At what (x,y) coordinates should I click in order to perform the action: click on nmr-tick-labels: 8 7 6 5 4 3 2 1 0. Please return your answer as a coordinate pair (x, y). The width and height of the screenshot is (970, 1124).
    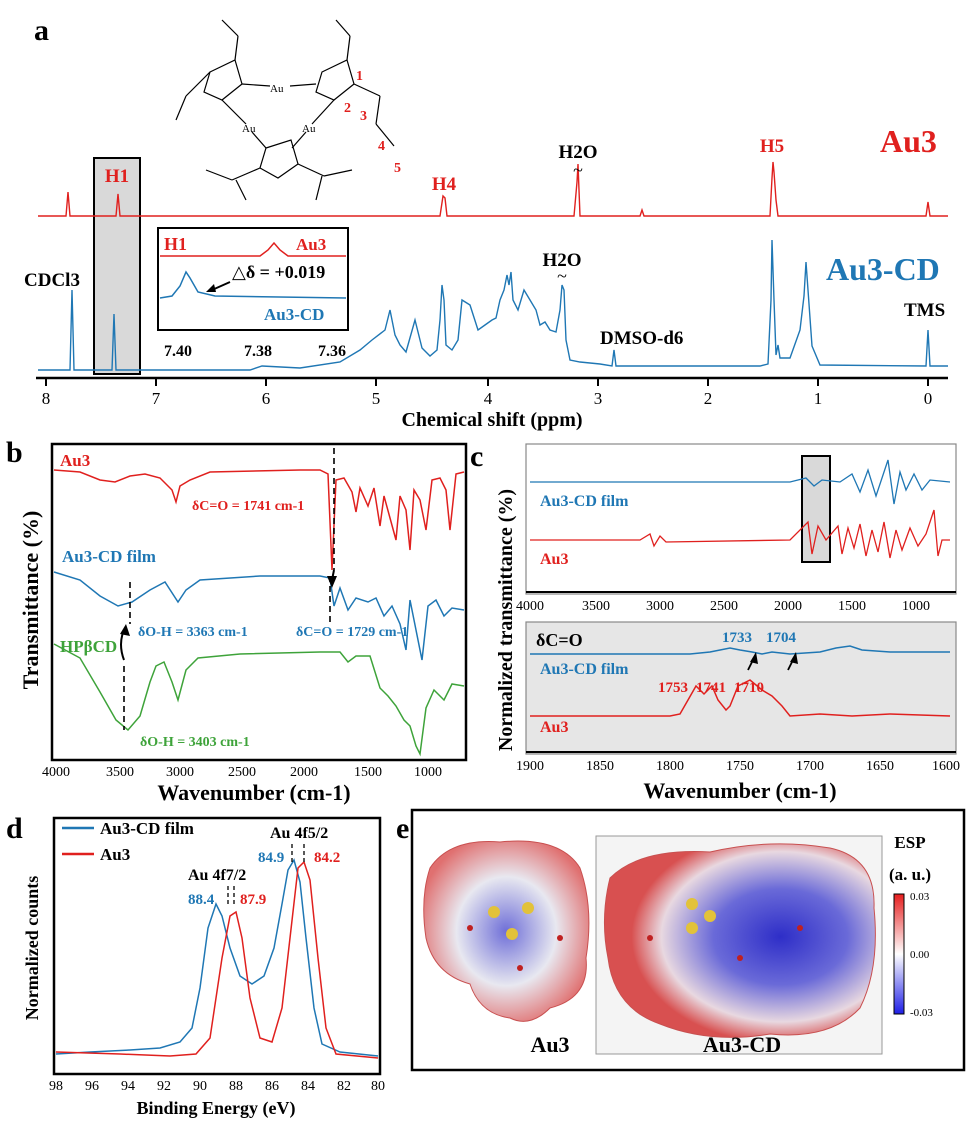
    Looking at the image, I should click on (487, 398).